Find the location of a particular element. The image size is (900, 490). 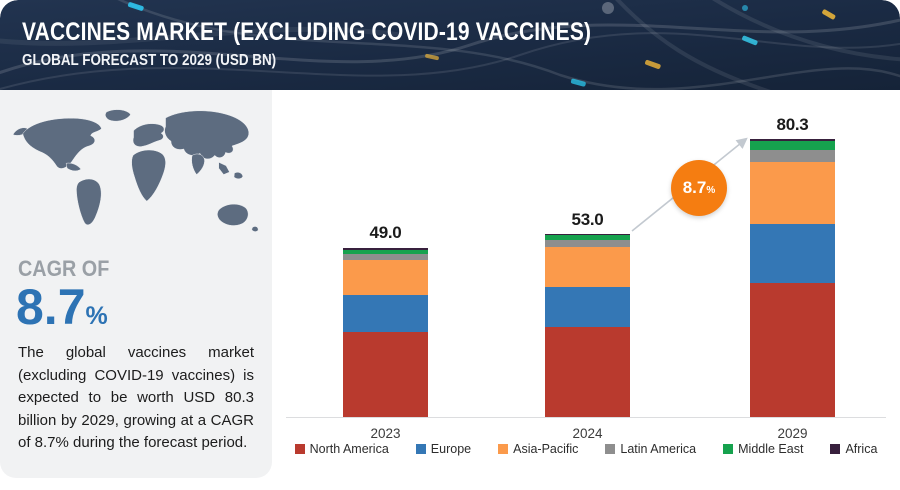

legend-item-north-america: North America is located at coordinates (341, 449).